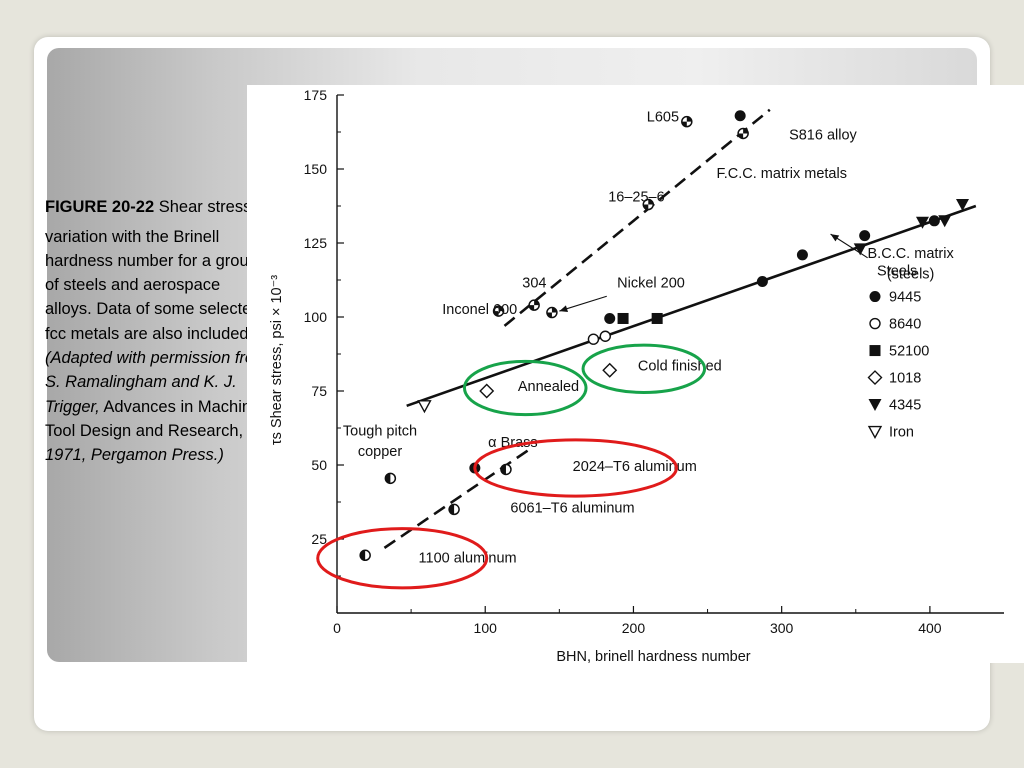 The height and width of the screenshot is (768, 1024). I want to click on data-point-l605, so click(687, 121).